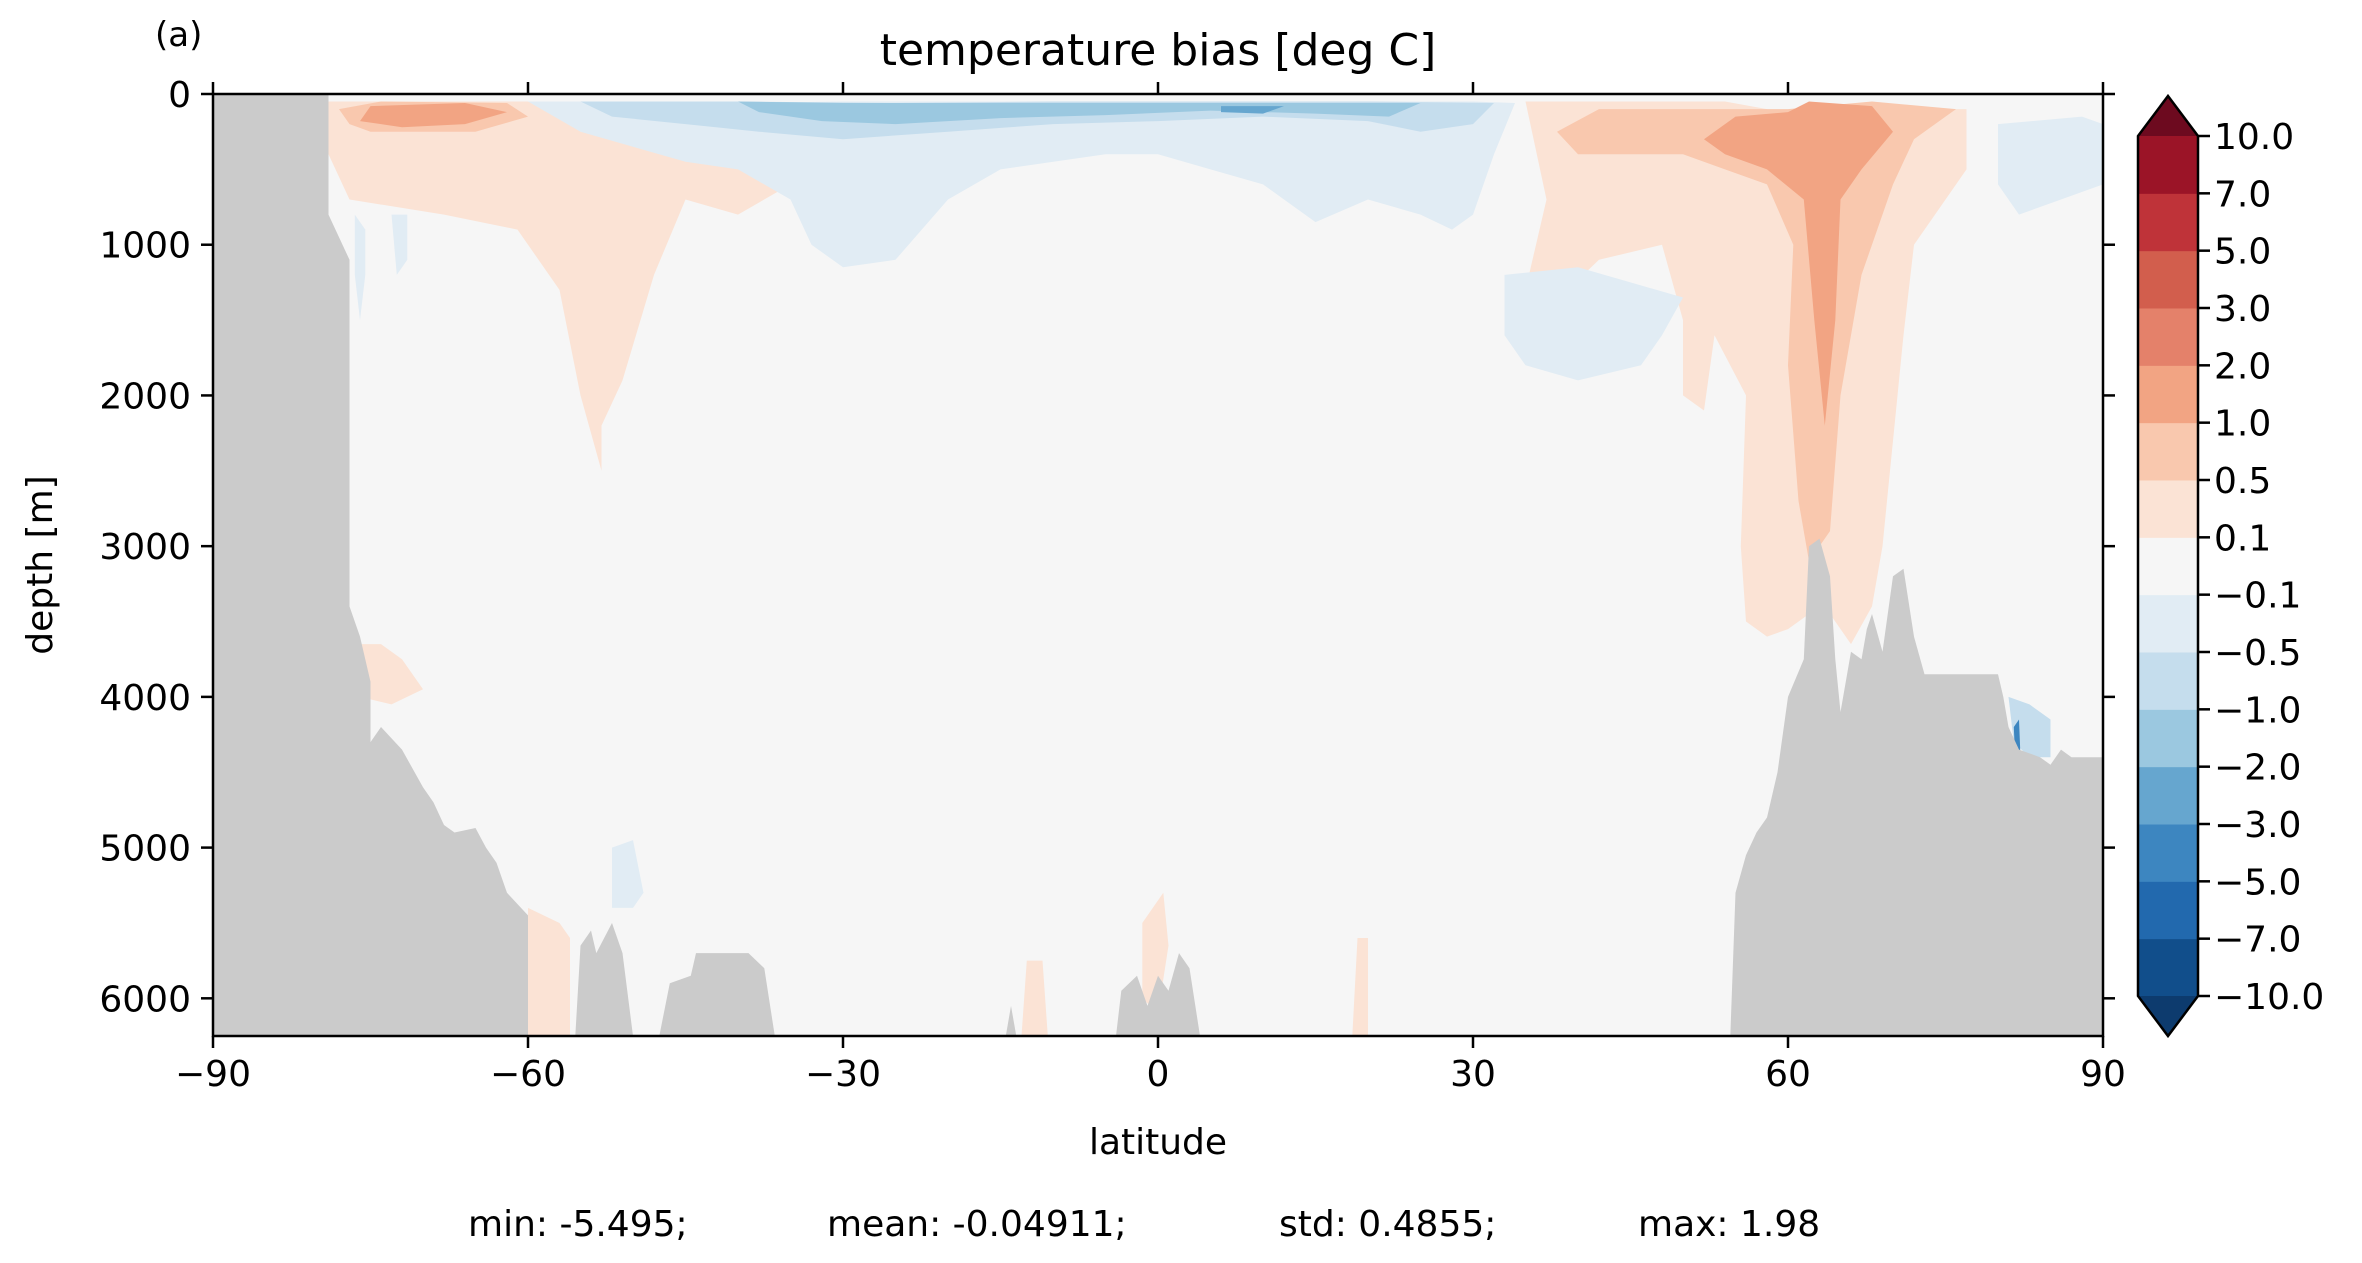 The height and width of the screenshot is (1263, 2362). What do you see at coordinates (2254, 137) in the screenshot?
I see `colorbar-tick-label: 10.0` at bounding box center [2254, 137].